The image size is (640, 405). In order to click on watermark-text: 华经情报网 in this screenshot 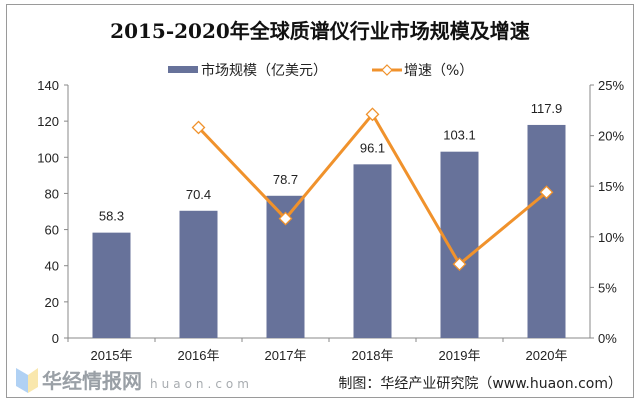, I will do `click(92, 381)`.